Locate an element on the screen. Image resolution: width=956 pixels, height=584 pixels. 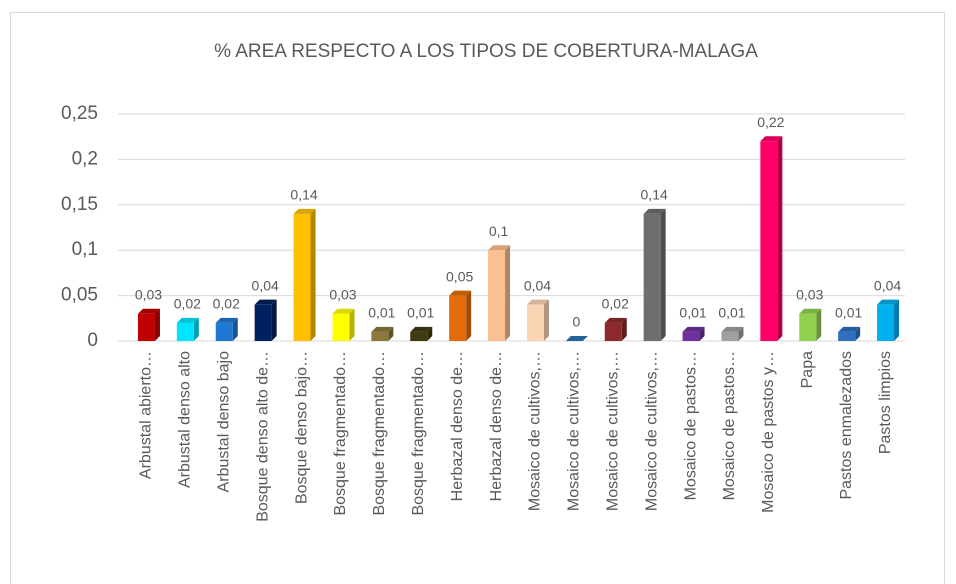
x-tick-label: Pastos enmalezados is located at coordinates (846, 425).